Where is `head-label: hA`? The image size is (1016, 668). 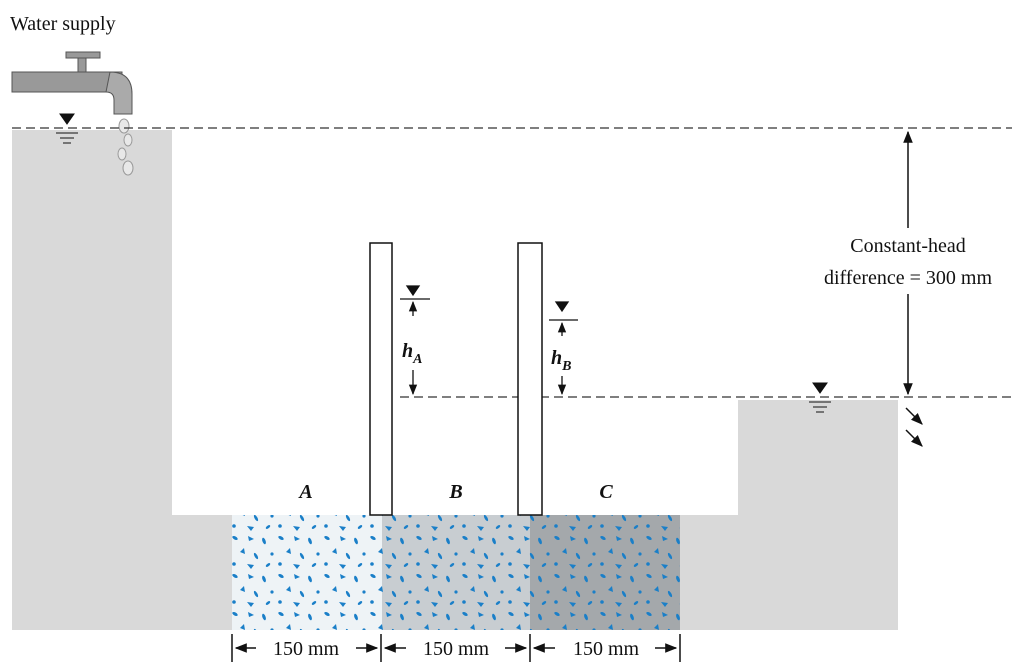
head-label: hA is located at coordinates (412, 353).